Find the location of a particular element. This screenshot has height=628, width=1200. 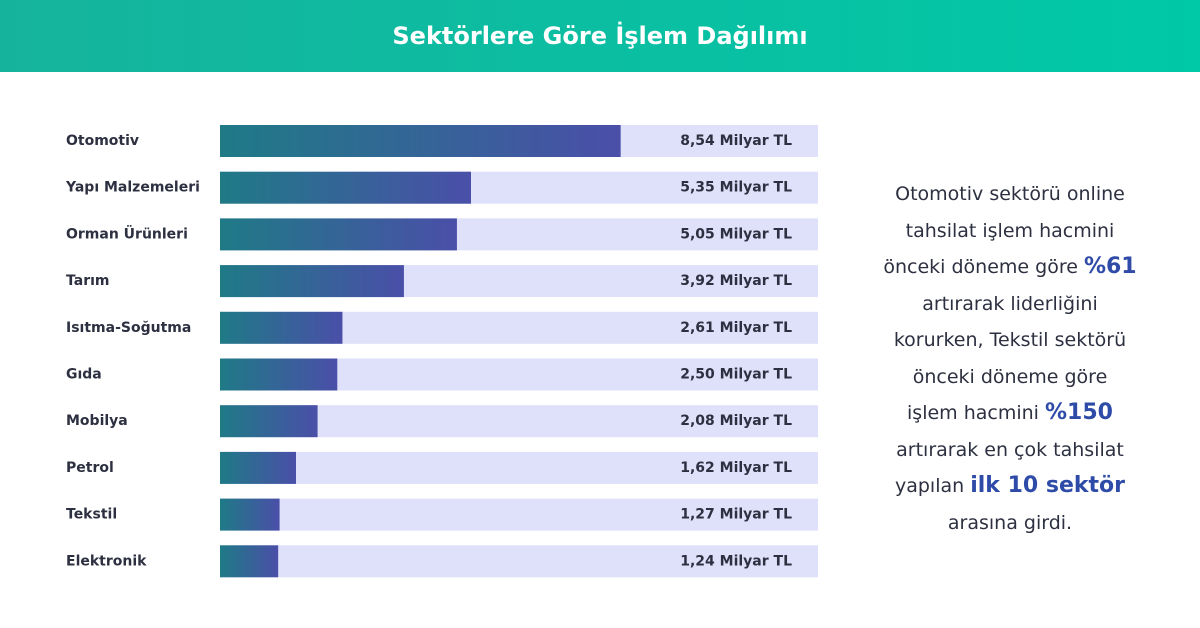

callout-text: tahsilat işlem hacmini is located at coordinates (1010, 230).